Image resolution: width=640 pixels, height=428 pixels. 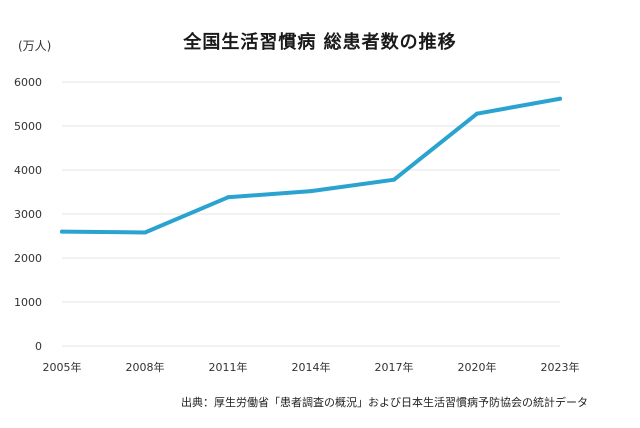 I want to click on y-tick-label: 2000, so click(x=28, y=258).